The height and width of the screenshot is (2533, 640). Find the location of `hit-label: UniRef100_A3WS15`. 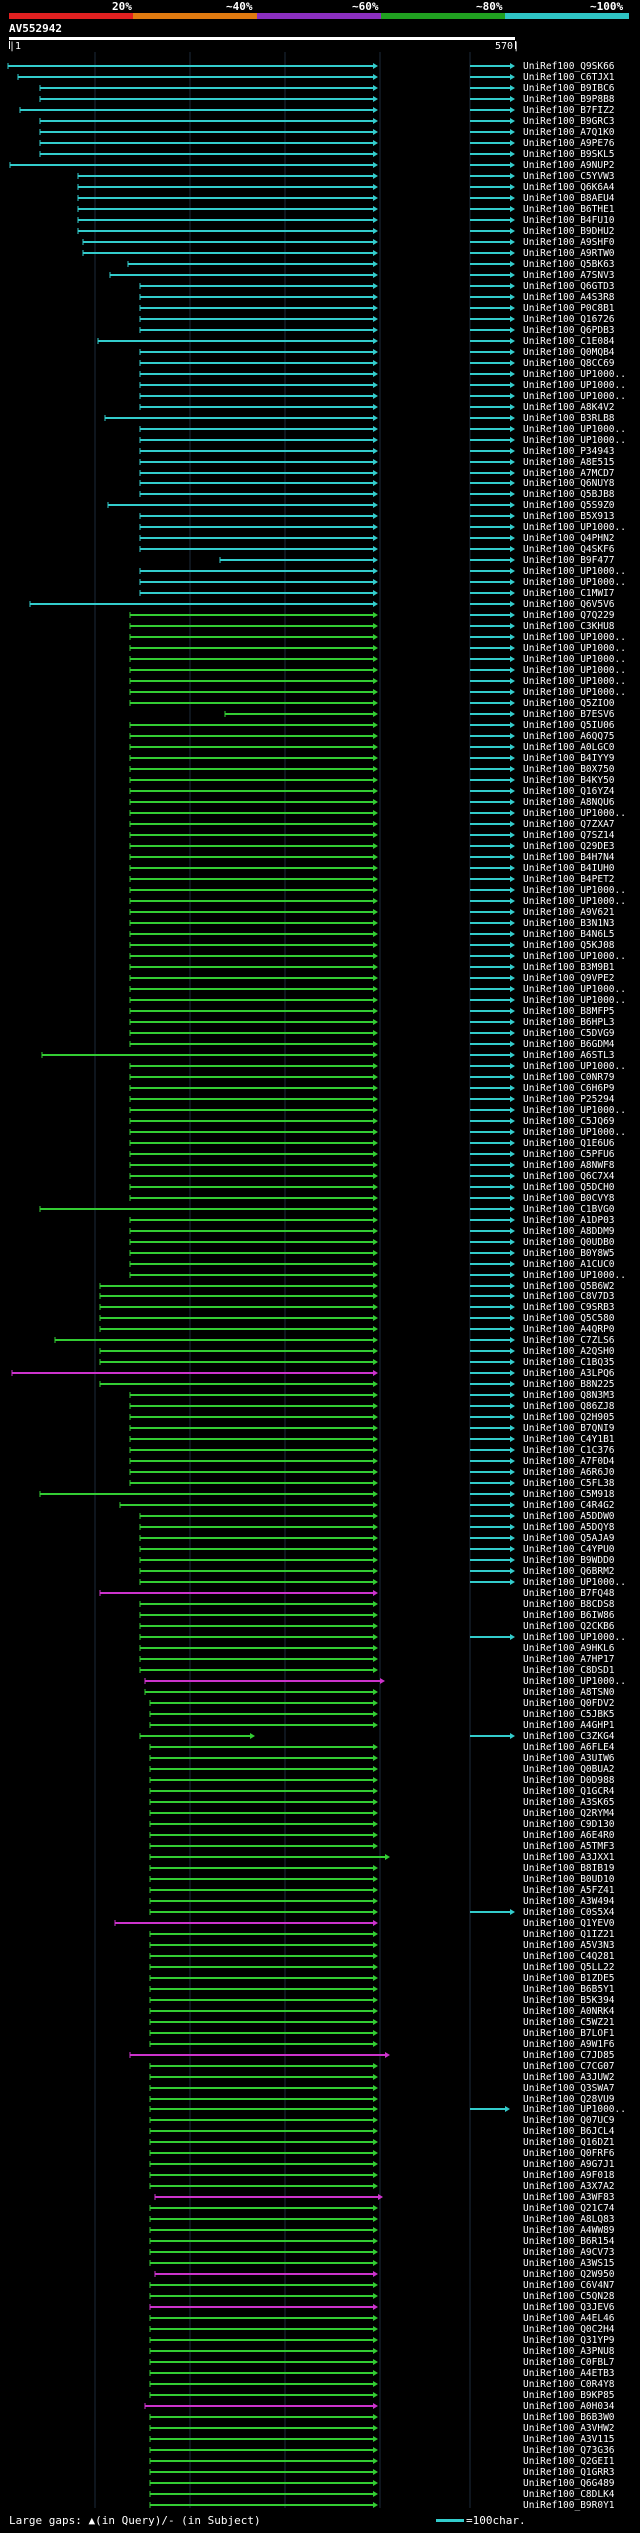

hit-label: UniRef100_A3WS15 is located at coordinates (569, 2263).